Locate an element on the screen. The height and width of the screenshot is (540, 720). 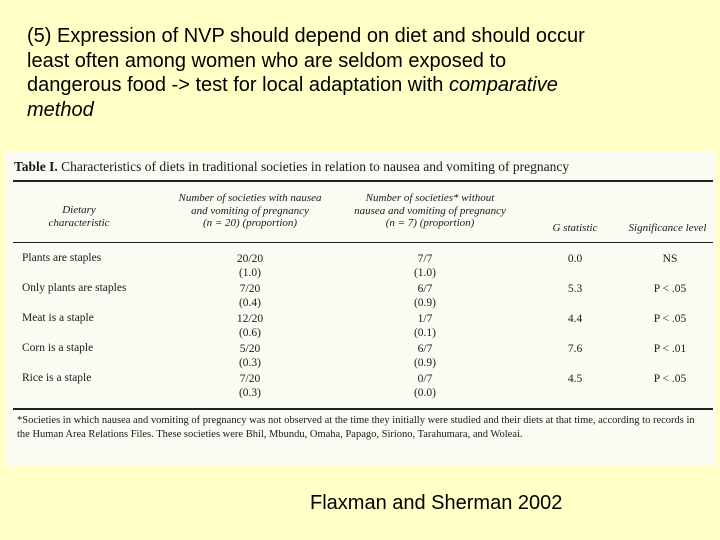
header-dietary: Dietary characteristic is located at coordinates (79, 216).